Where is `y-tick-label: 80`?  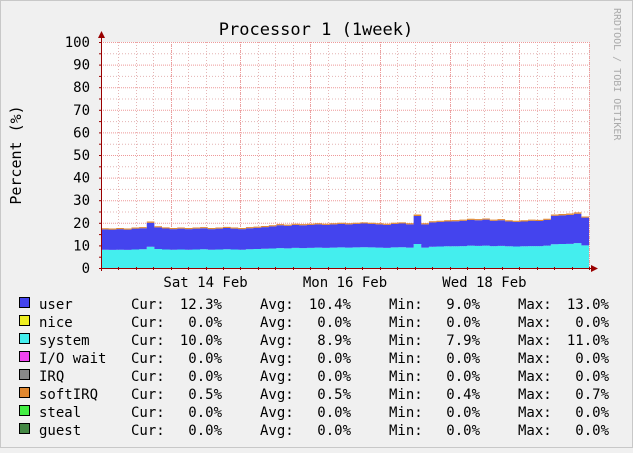 y-tick-label: 80 is located at coordinates (81, 88).